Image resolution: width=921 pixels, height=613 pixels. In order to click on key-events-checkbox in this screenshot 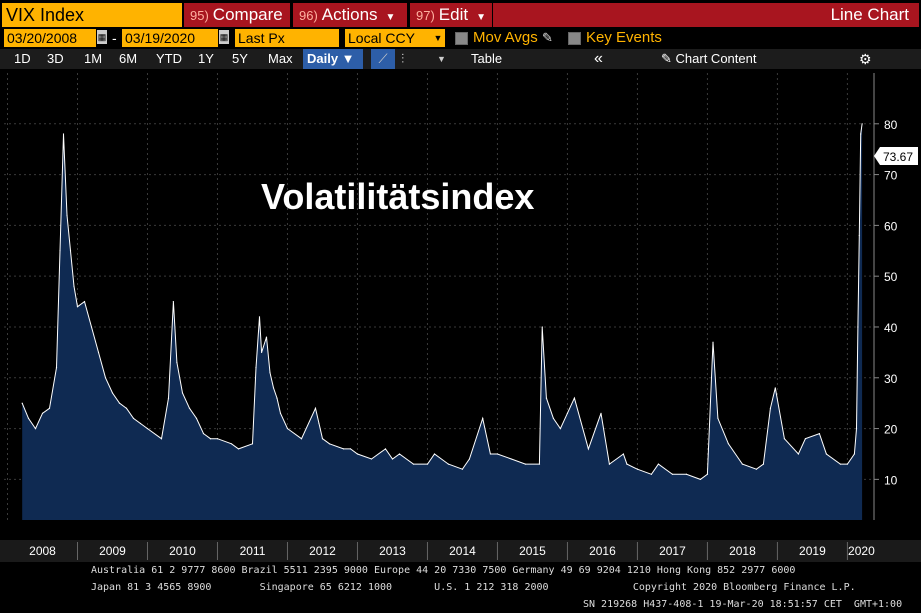, I will do `click(574, 38)`.